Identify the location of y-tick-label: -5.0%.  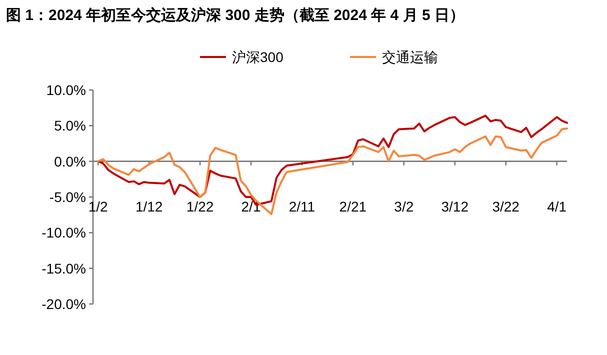
(67, 197).